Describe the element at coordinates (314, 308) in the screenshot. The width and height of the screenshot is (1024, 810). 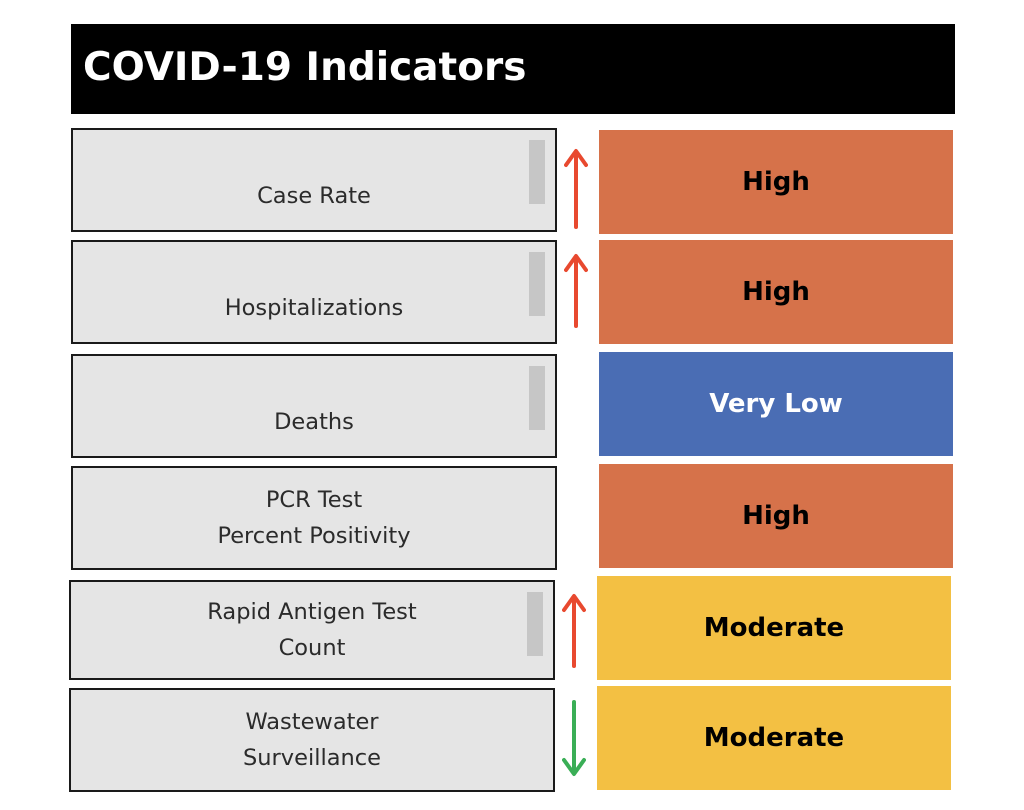
I see `indicator-label: Hospitalizations` at that location.